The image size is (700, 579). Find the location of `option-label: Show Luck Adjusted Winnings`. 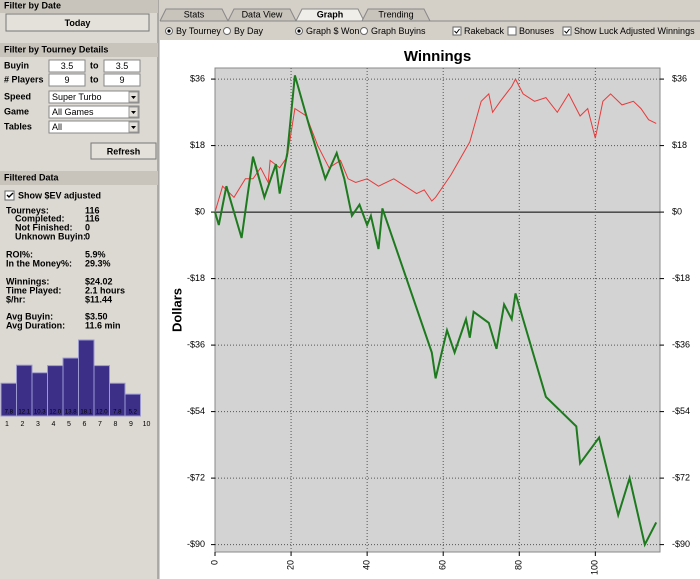

option-label: Show Luck Adjusted Winnings is located at coordinates (634, 31).